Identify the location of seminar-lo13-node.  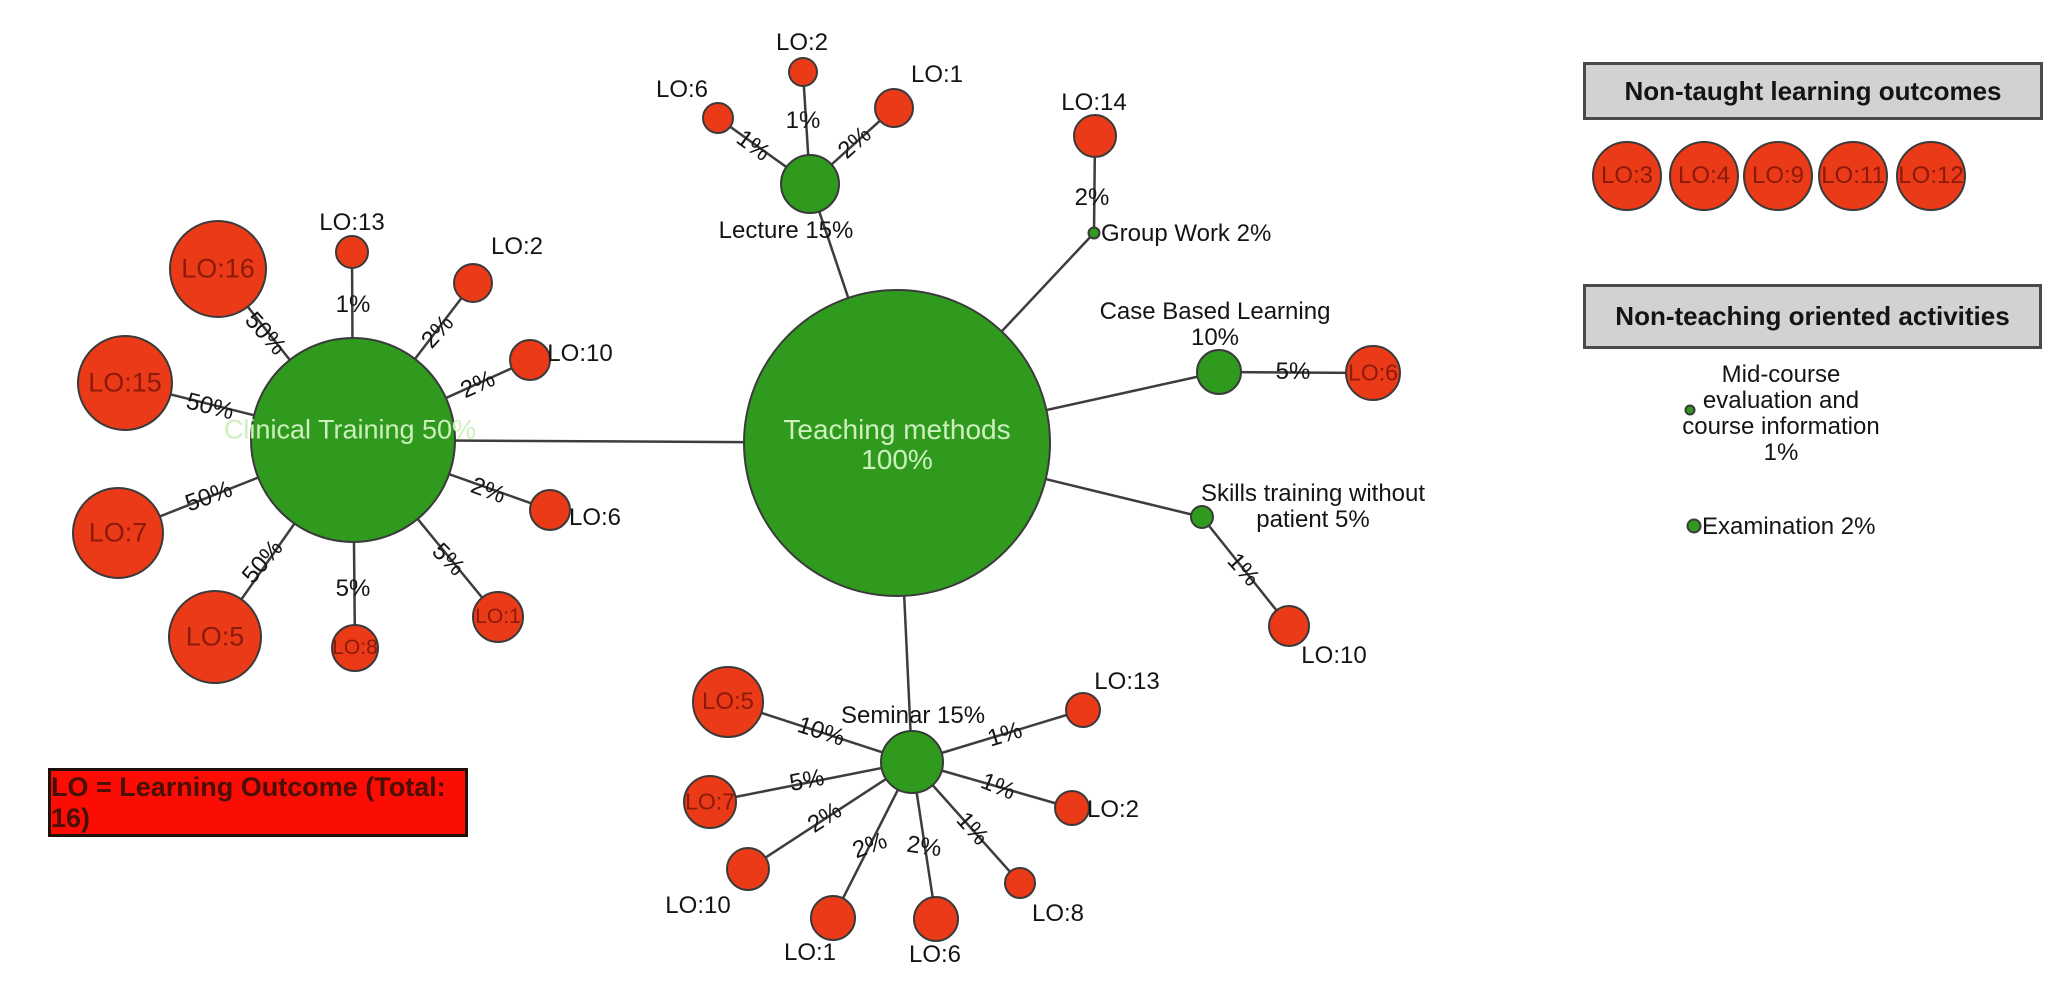
(1083, 710).